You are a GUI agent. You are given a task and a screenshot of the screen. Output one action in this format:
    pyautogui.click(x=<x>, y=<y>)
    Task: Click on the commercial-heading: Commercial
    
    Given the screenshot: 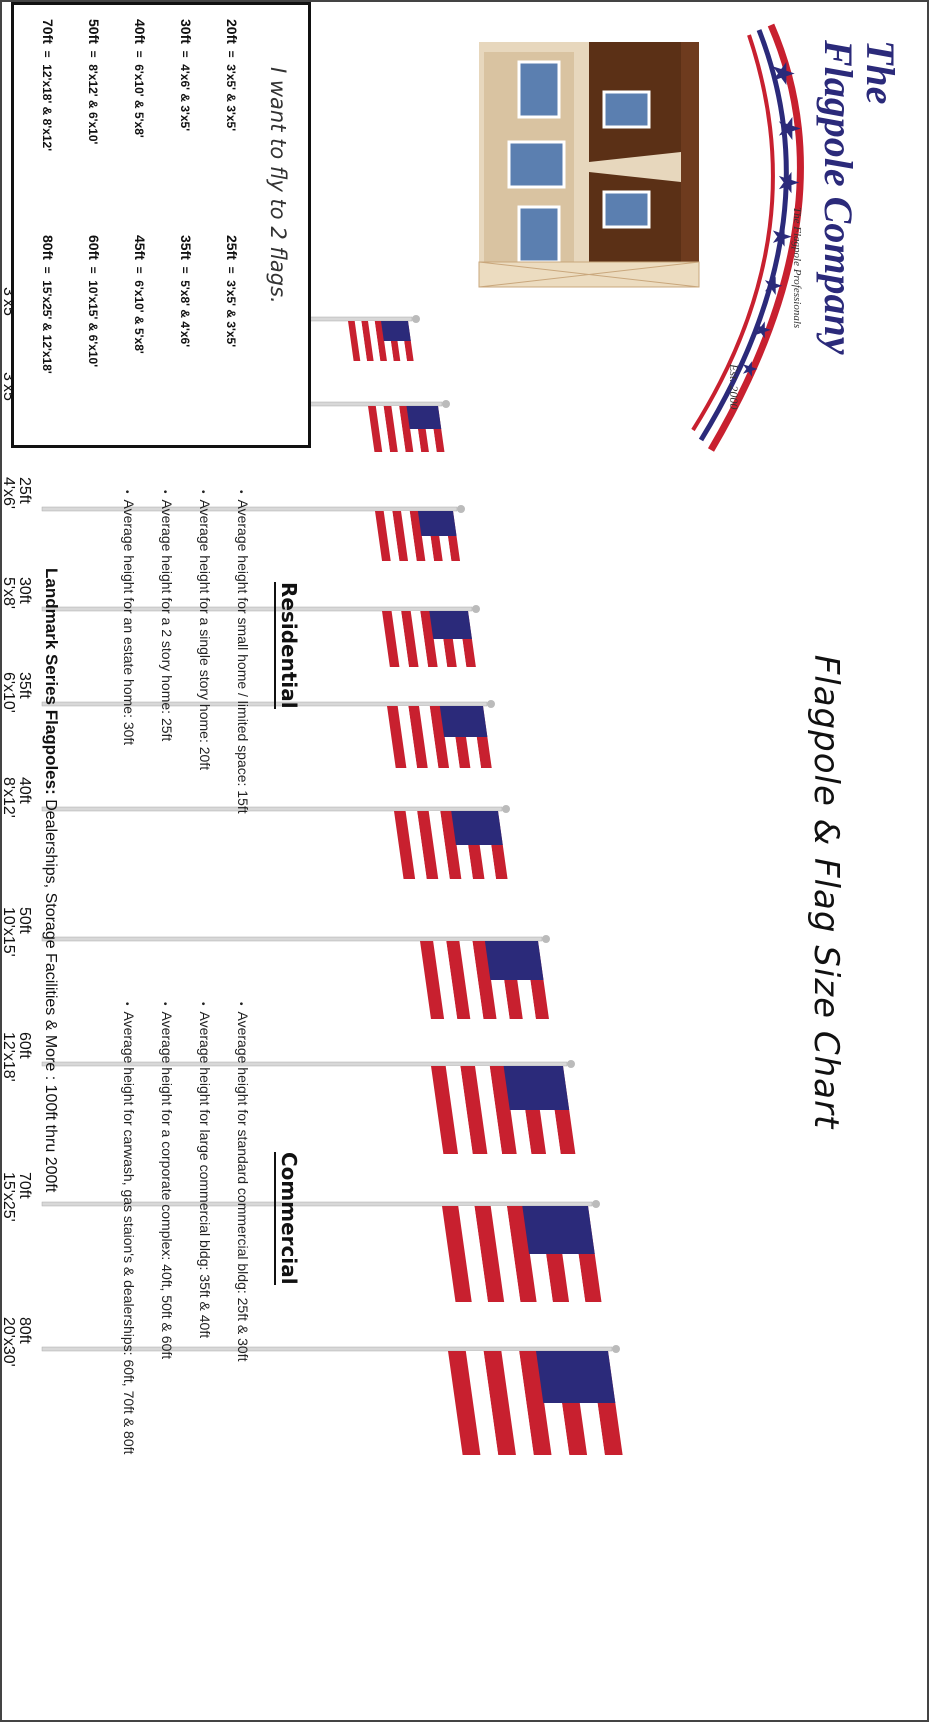 What is the action you would take?
    pyautogui.click(x=287, y=1218)
    